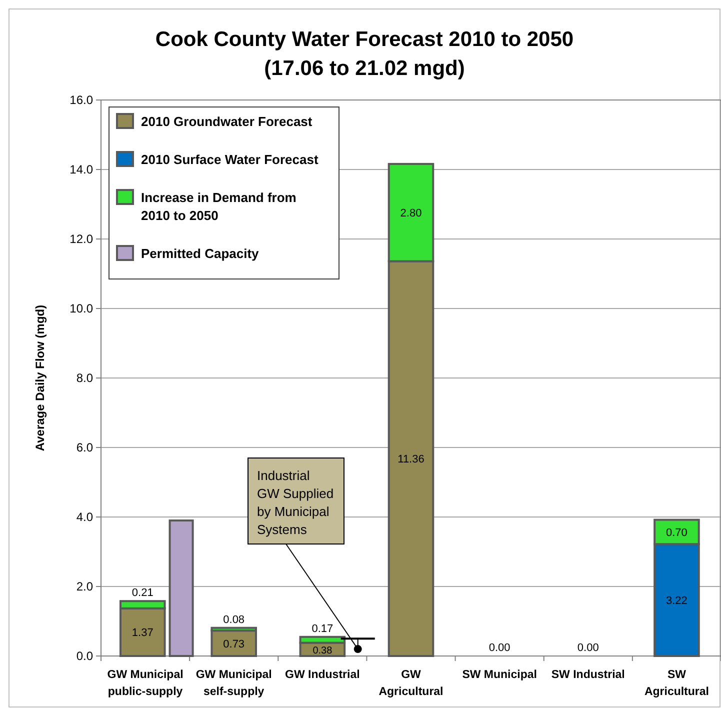 The image size is (721, 710). I want to click on data-label: 0.08, so click(234, 620).